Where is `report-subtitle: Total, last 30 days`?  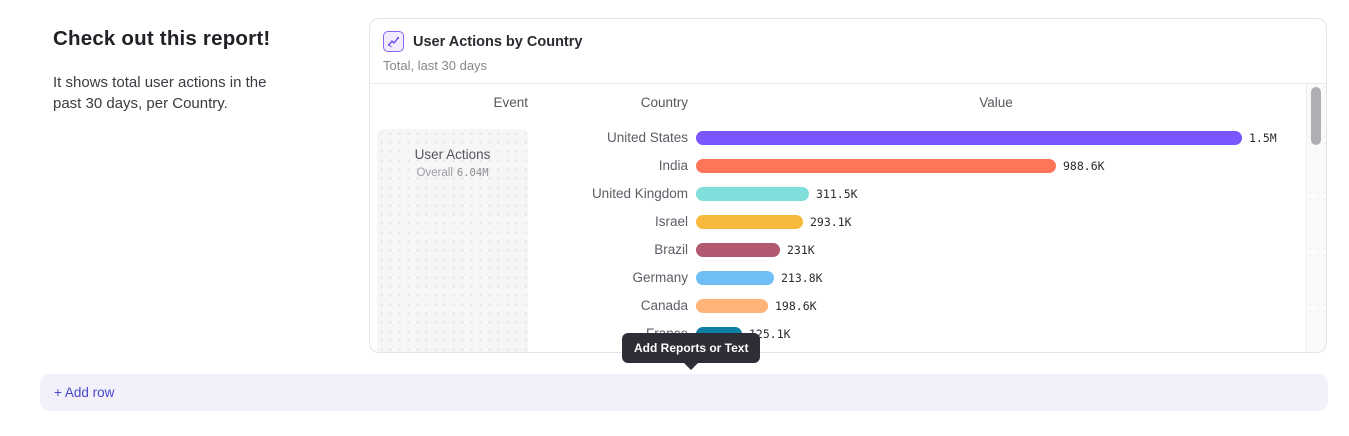 report-subtitle: Total, last 30 days is located at coordinates (435, 65).